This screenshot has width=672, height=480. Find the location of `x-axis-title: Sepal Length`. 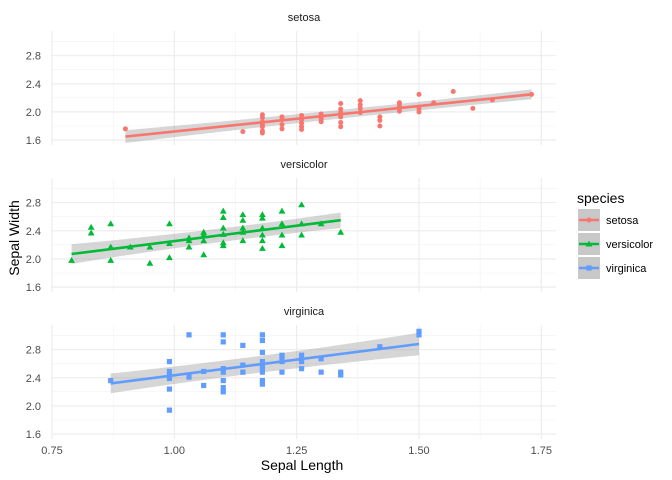

x-axis-title: Sepal Length is located at coordinates (302, 465).